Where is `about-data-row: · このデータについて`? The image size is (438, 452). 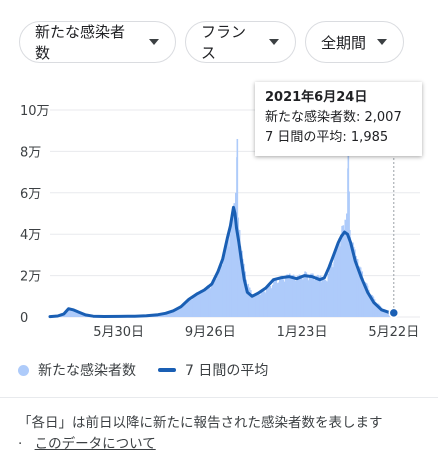
about-data-row: · このデータについて is located at coordinates (87, 442).